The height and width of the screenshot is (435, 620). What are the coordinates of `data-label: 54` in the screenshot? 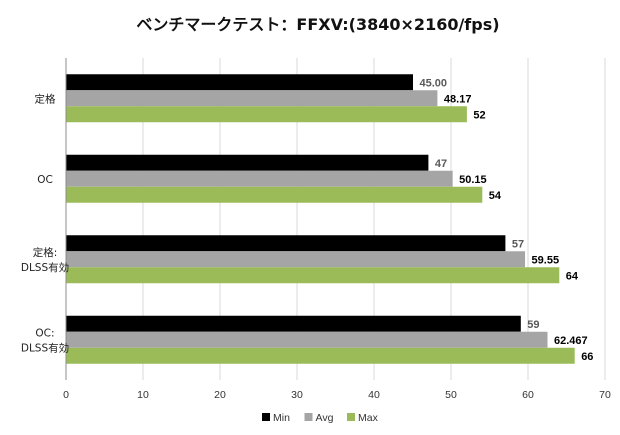 It's located at (495, 196).